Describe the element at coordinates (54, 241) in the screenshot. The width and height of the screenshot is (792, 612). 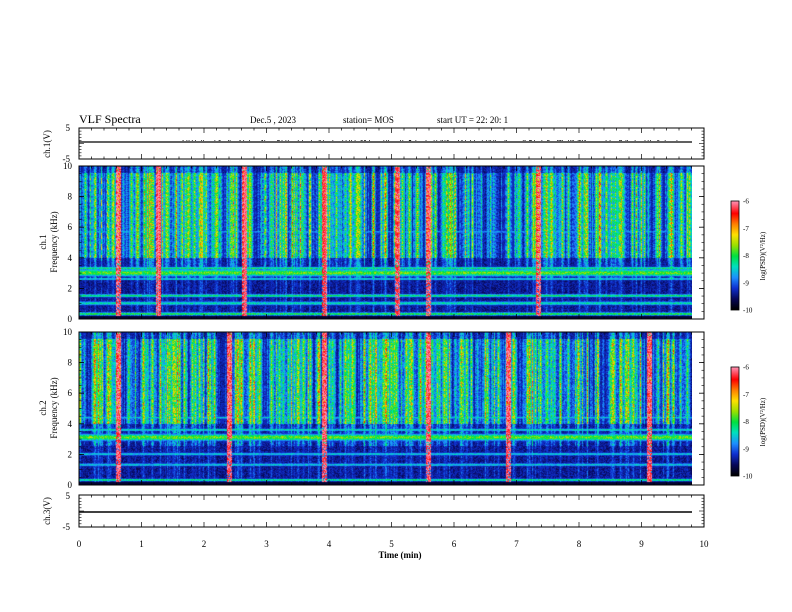
I see `ch1-spectrogram-ylabel-frequency: Frequency (kHz)` at that location.